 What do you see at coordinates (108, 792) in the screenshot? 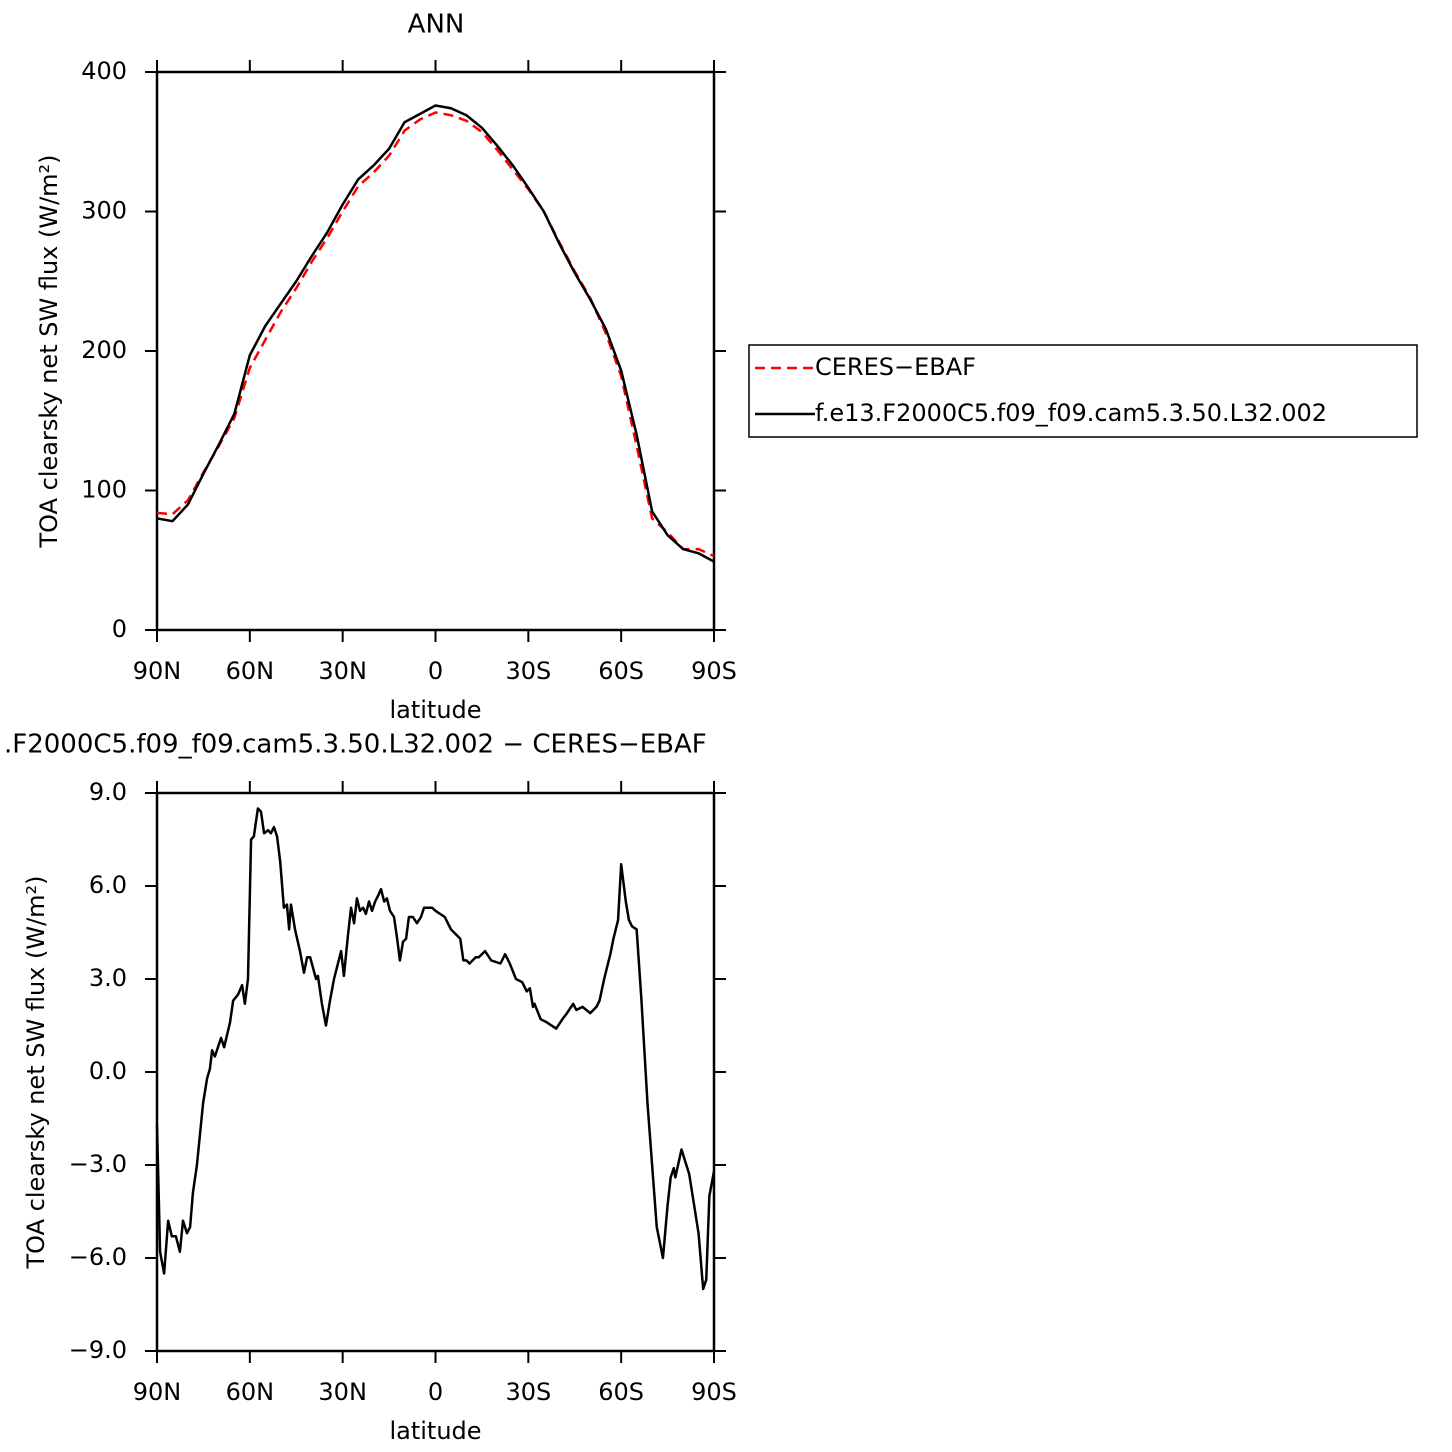
I see `y-tick-label: 9.0` at bounding box center [108, 792].